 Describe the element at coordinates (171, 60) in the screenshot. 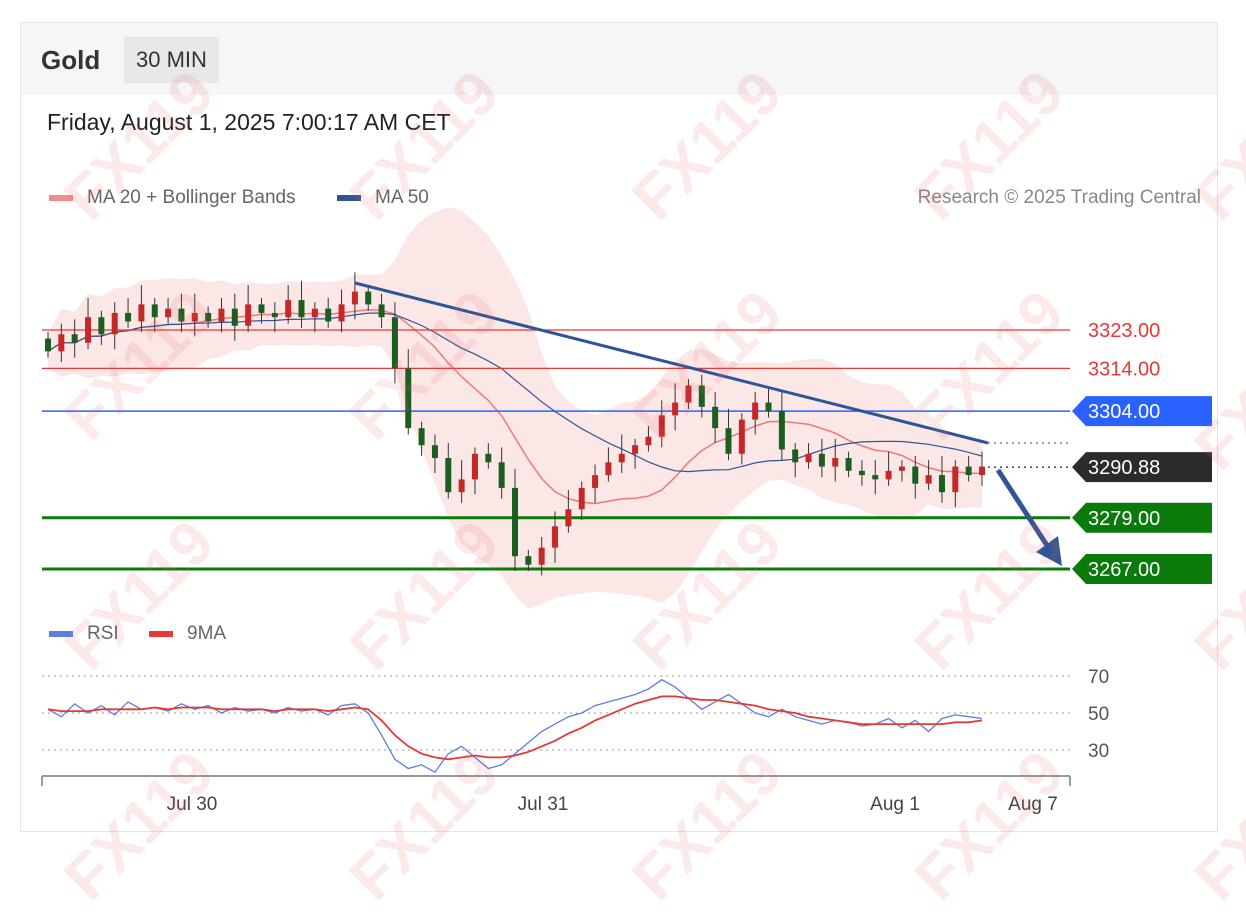

I see `timeframe-badge: 30 MIN` at that location.